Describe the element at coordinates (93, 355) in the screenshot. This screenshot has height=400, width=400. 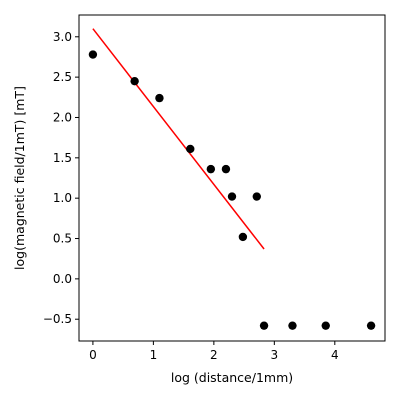
I see `x-tick-label: 0` at that location.